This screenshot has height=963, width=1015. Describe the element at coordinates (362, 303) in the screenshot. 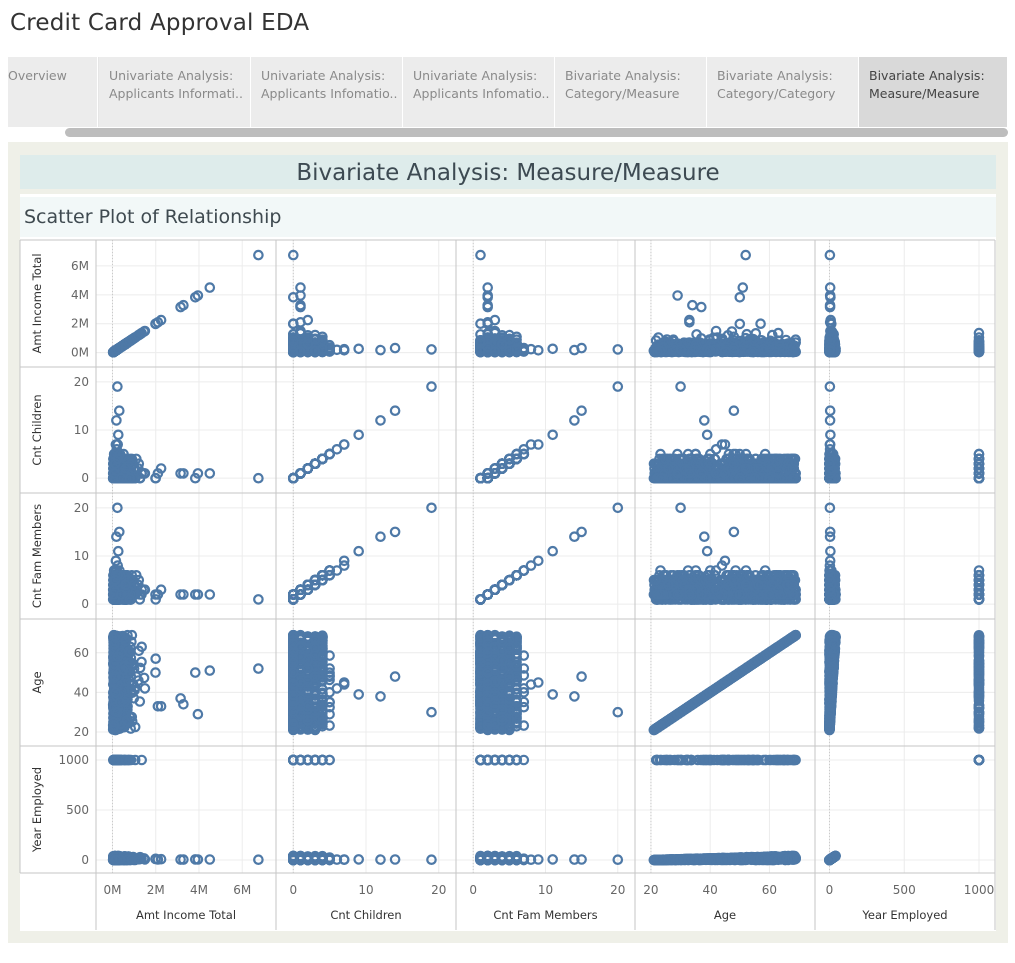

I see `scatter-panel-amt-income-total-vs-cnt-children` at that location.